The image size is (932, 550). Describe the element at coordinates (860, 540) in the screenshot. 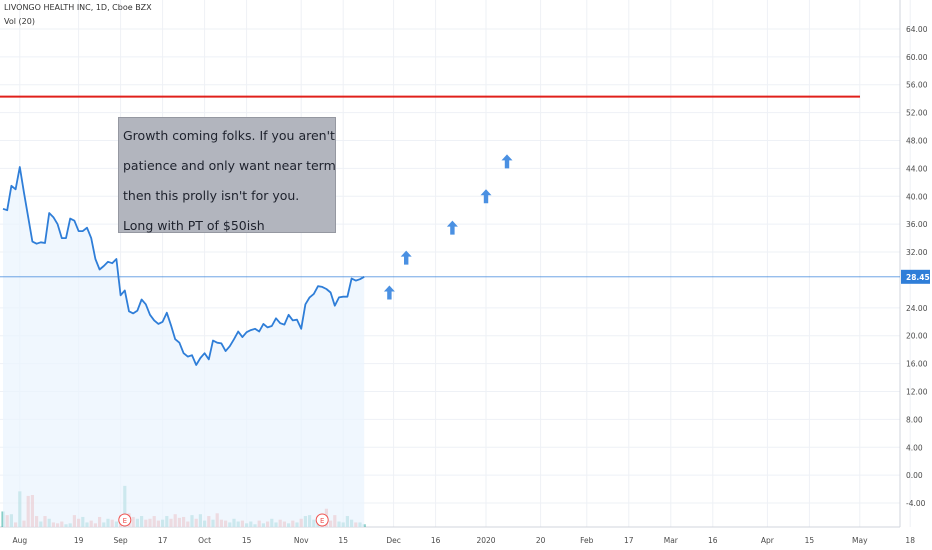

I see `time-axis-tick-label: May` at that location.